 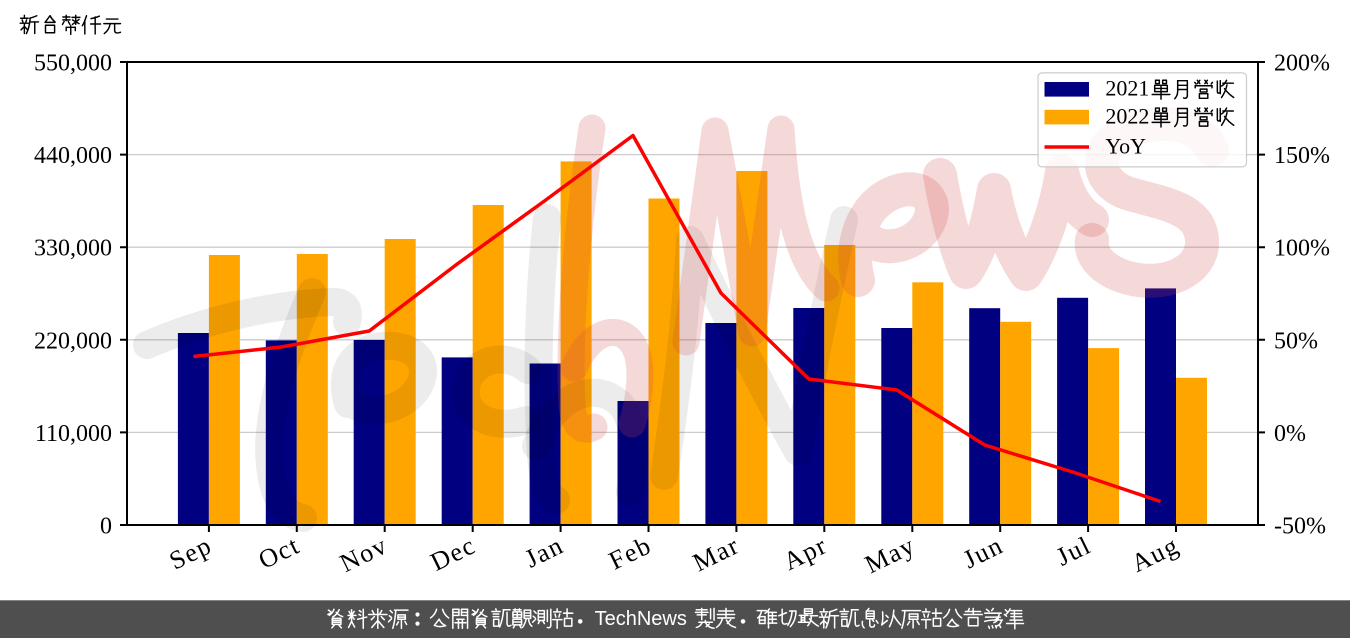 What do you see at coordinates (73, 64) in the screenshot?
I see `svg-text: 550,000` at bounding box center [73, 64].